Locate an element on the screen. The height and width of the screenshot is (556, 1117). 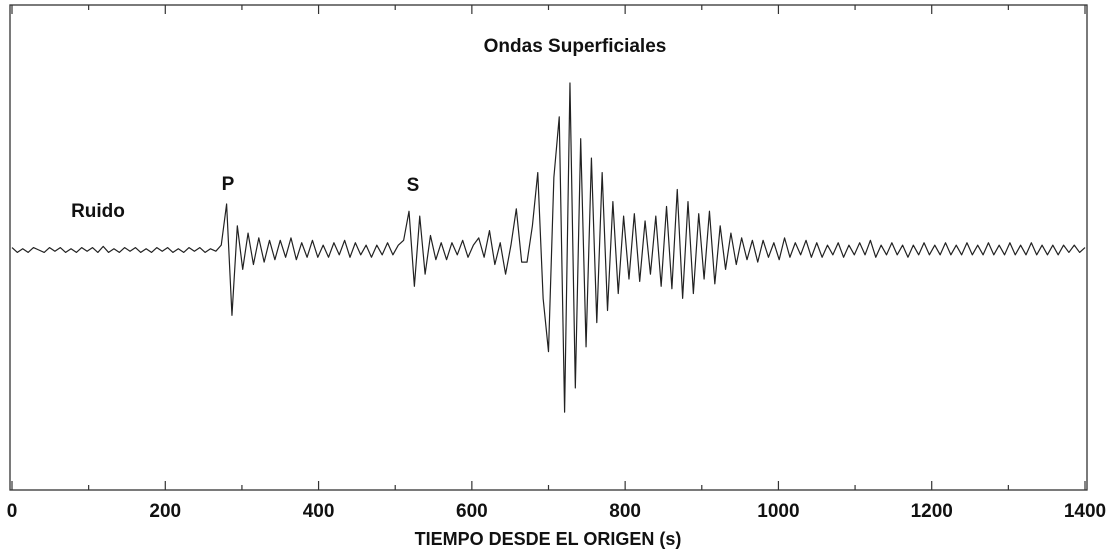
x-tick-label: 800 is located at coordinates (625, 511).